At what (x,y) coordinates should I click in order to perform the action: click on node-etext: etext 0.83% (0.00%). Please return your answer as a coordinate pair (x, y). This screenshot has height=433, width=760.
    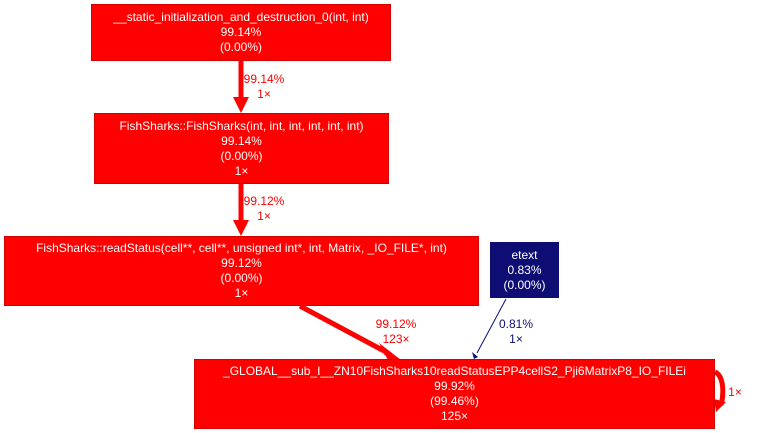
    Looking at the image, I should click on (524, 270).